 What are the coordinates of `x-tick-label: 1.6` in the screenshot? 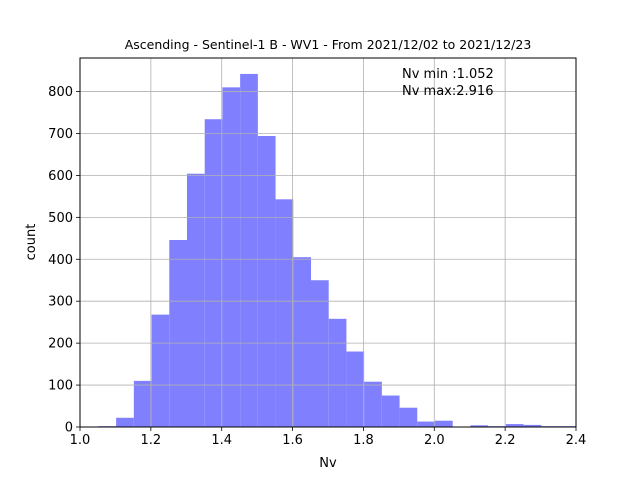 It's located at (292, 440).